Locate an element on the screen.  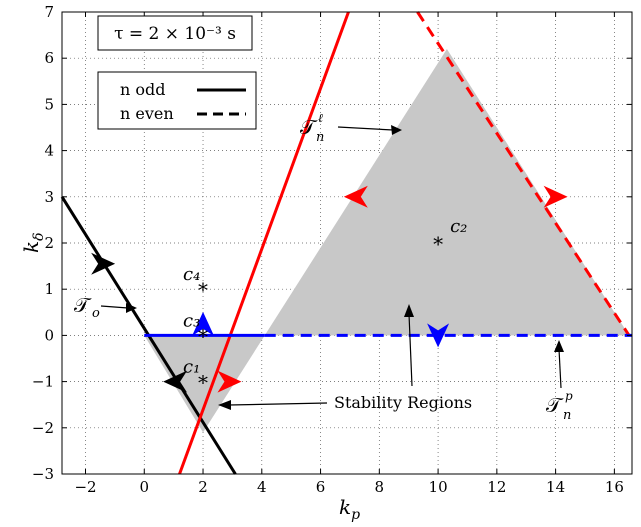
stability-arrow-up-shaft is located at coordinates (410, 350).